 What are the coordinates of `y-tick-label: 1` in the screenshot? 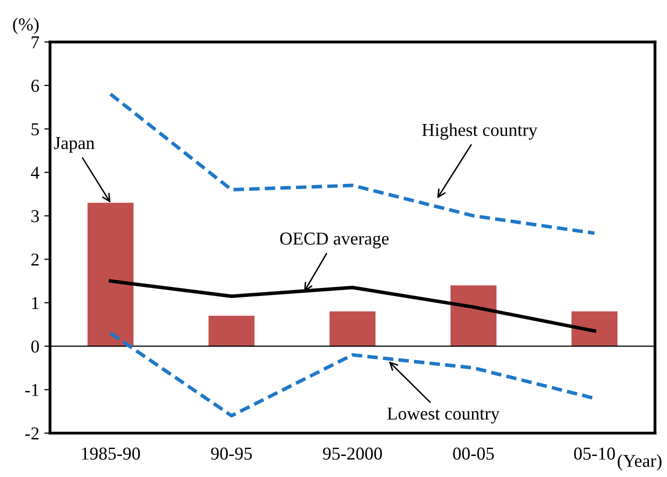 It's located at (35, 303).